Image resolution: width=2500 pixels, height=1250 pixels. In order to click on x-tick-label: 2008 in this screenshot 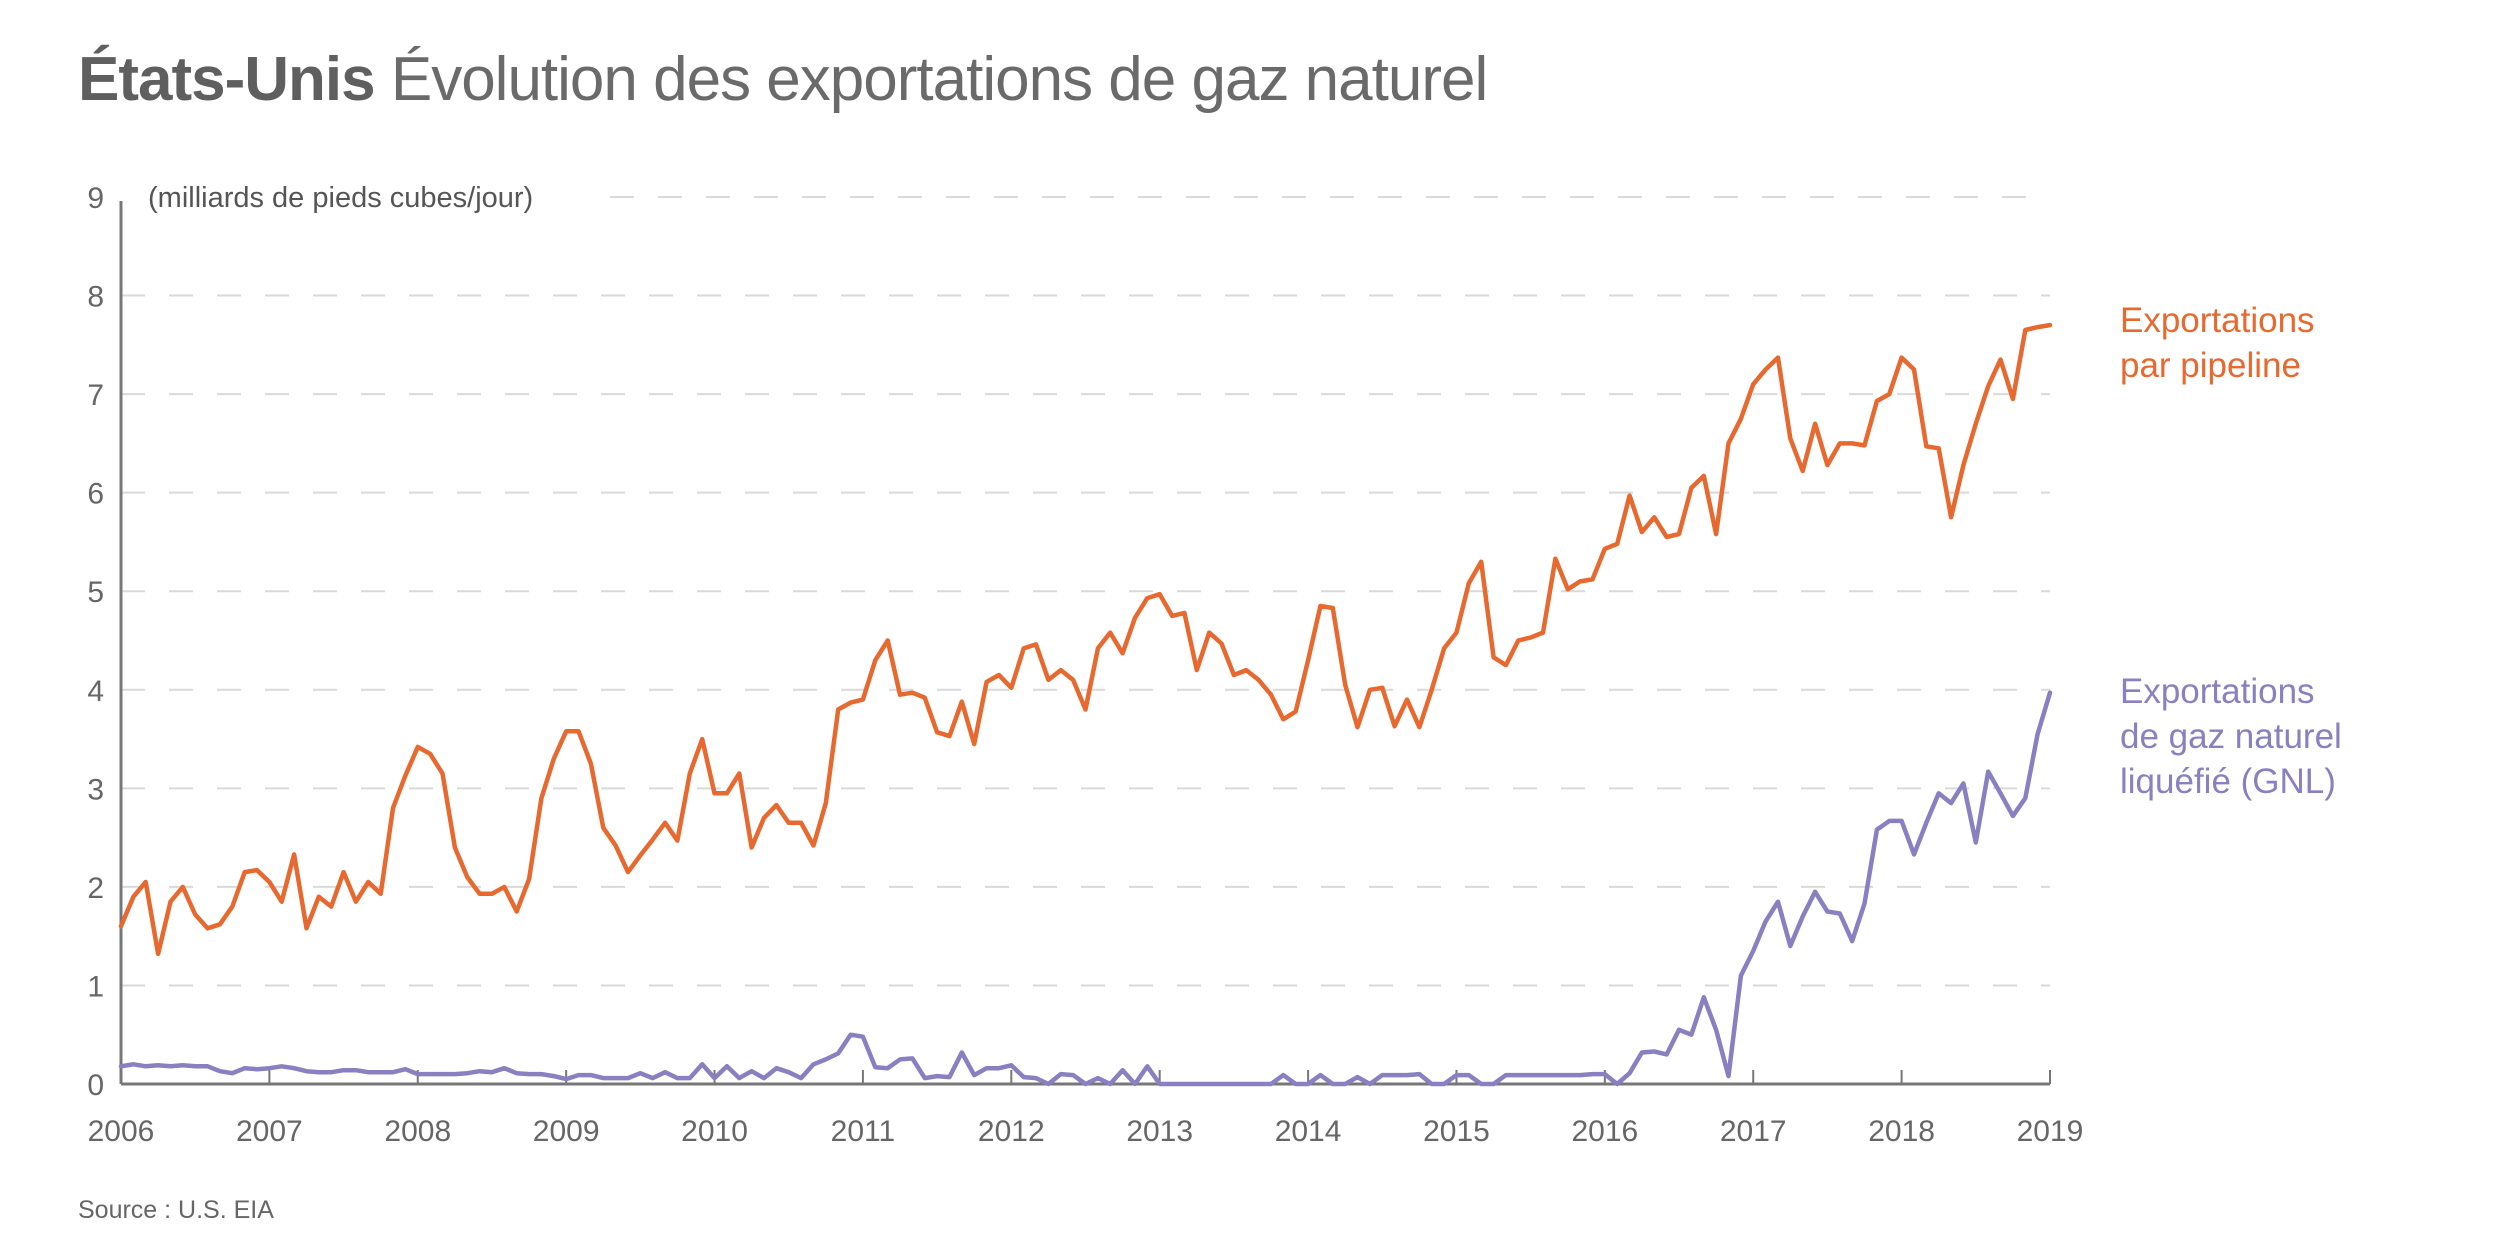, I will do `click(417, 1131)`.